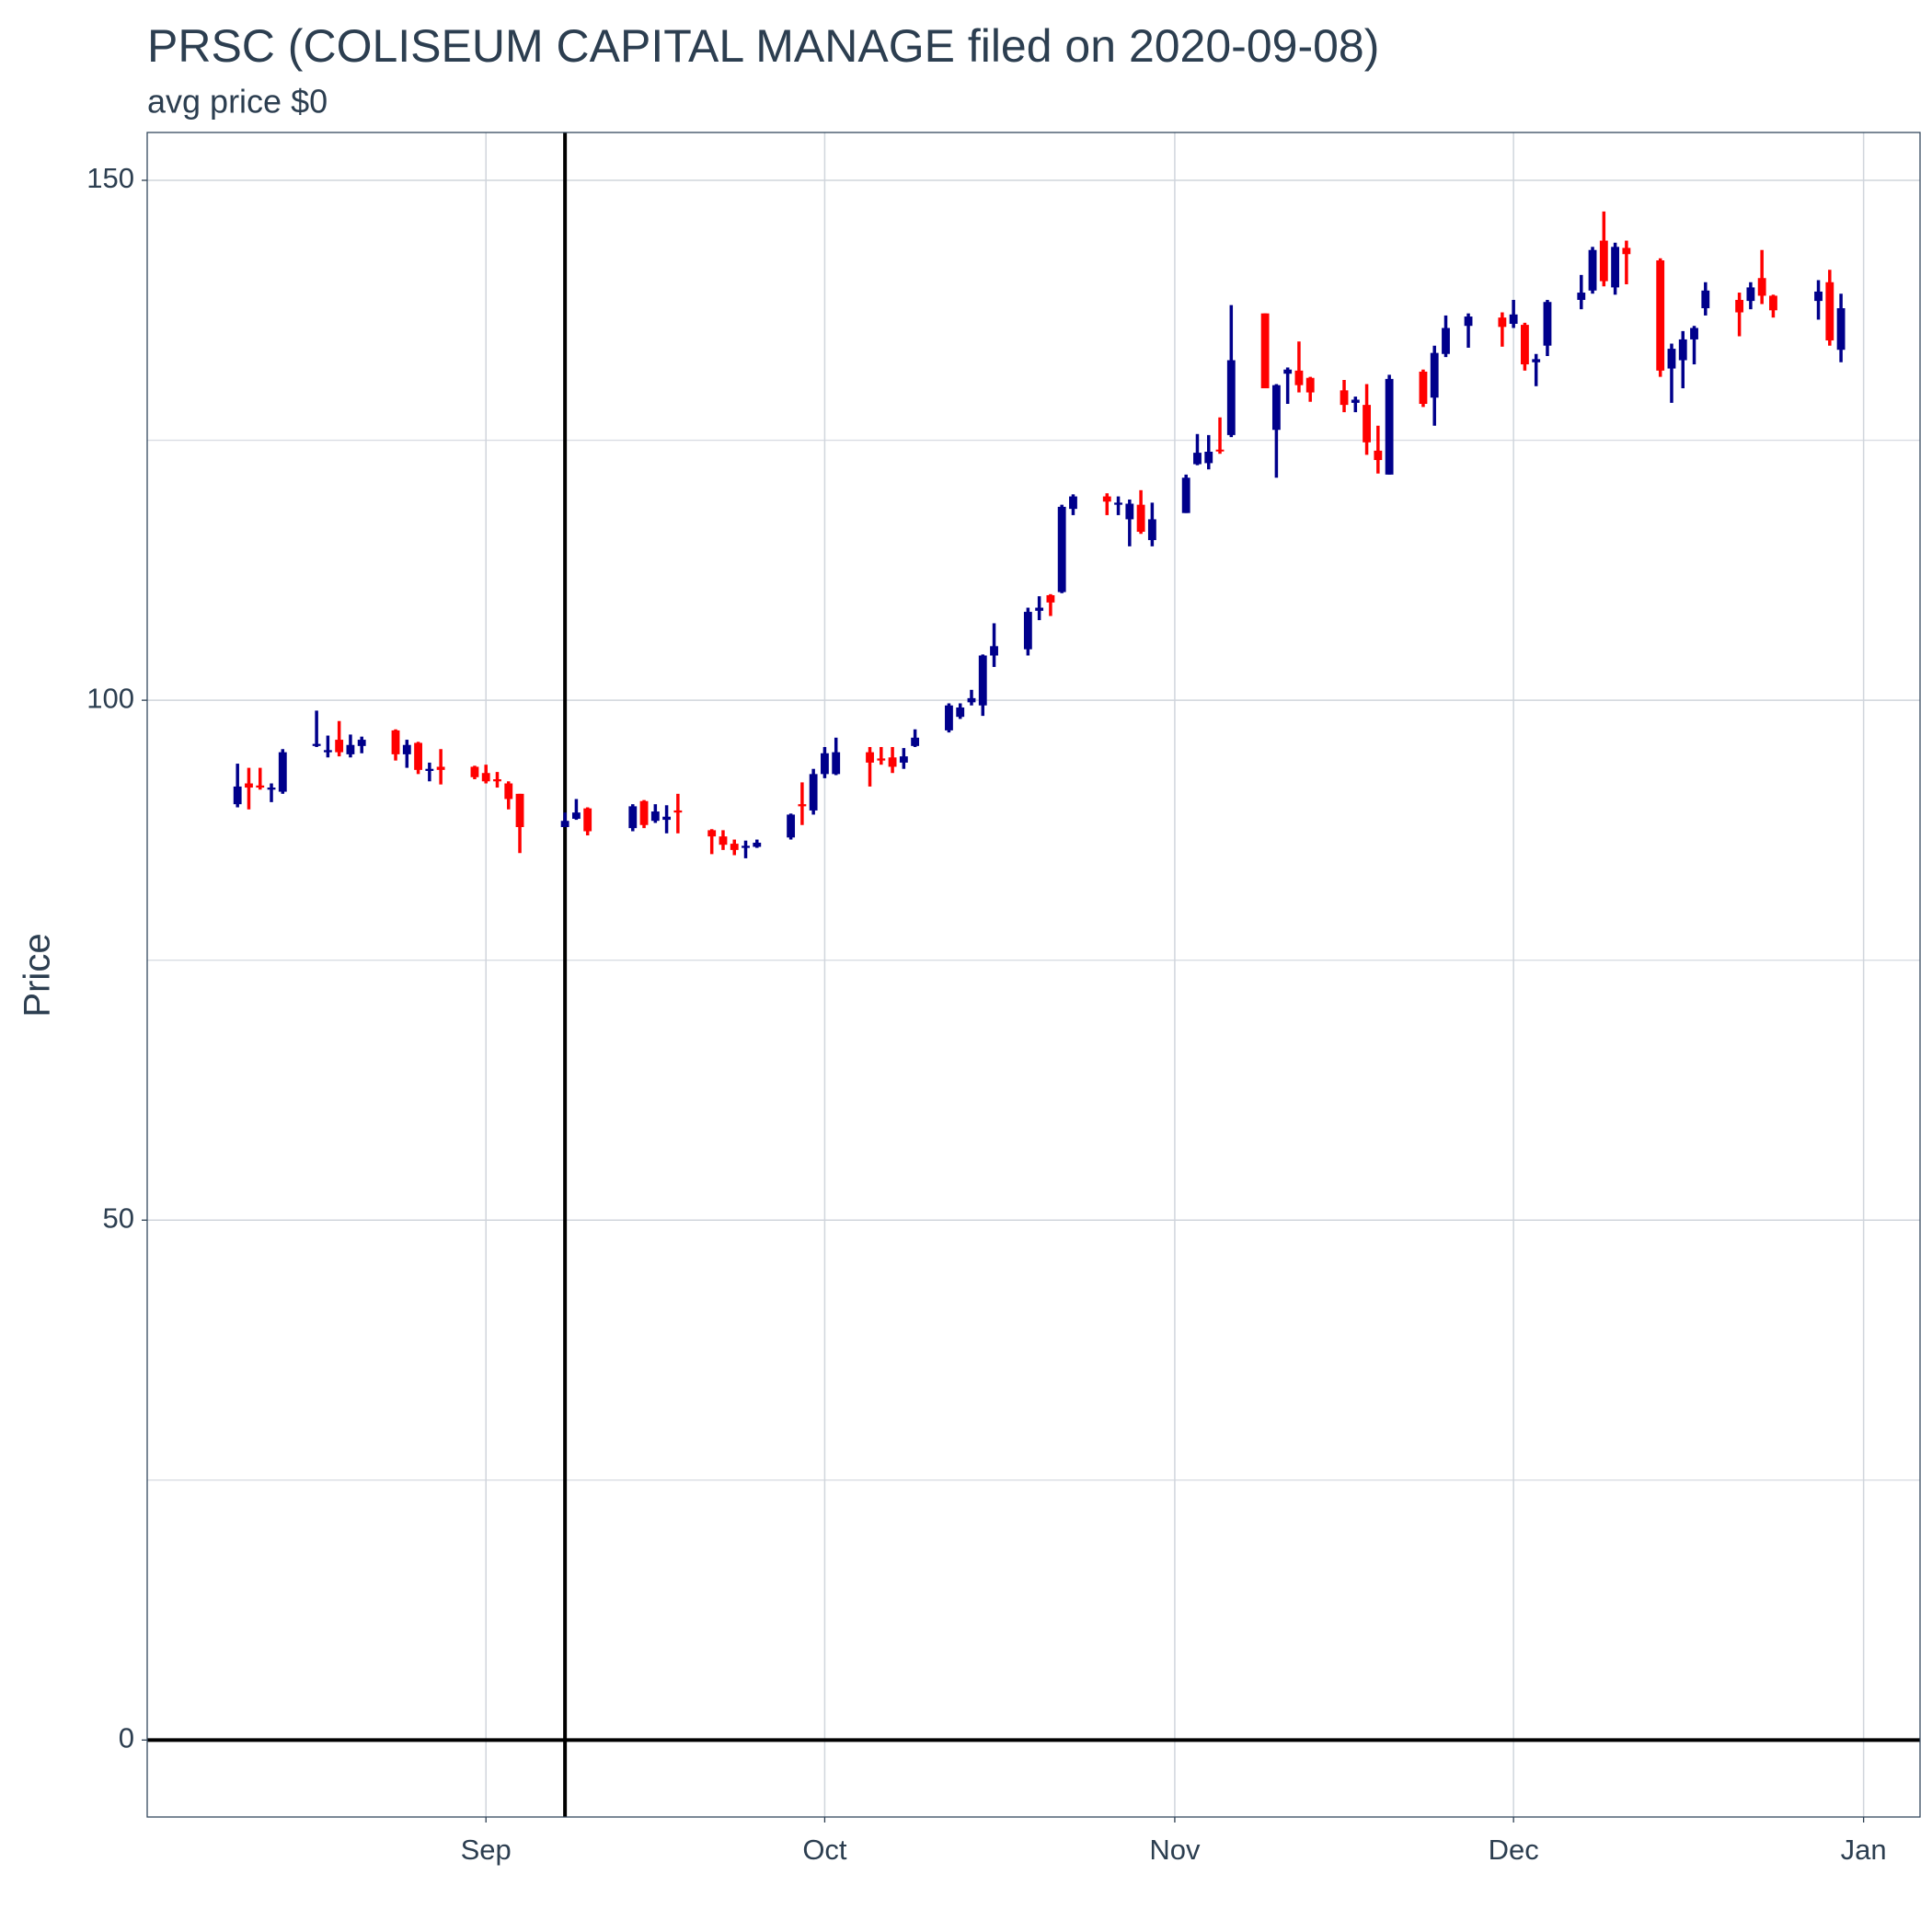 The height and width of the screenshot is (1932, 1932). I want to click on x-tick-label: Sep, so click(486, 1850).